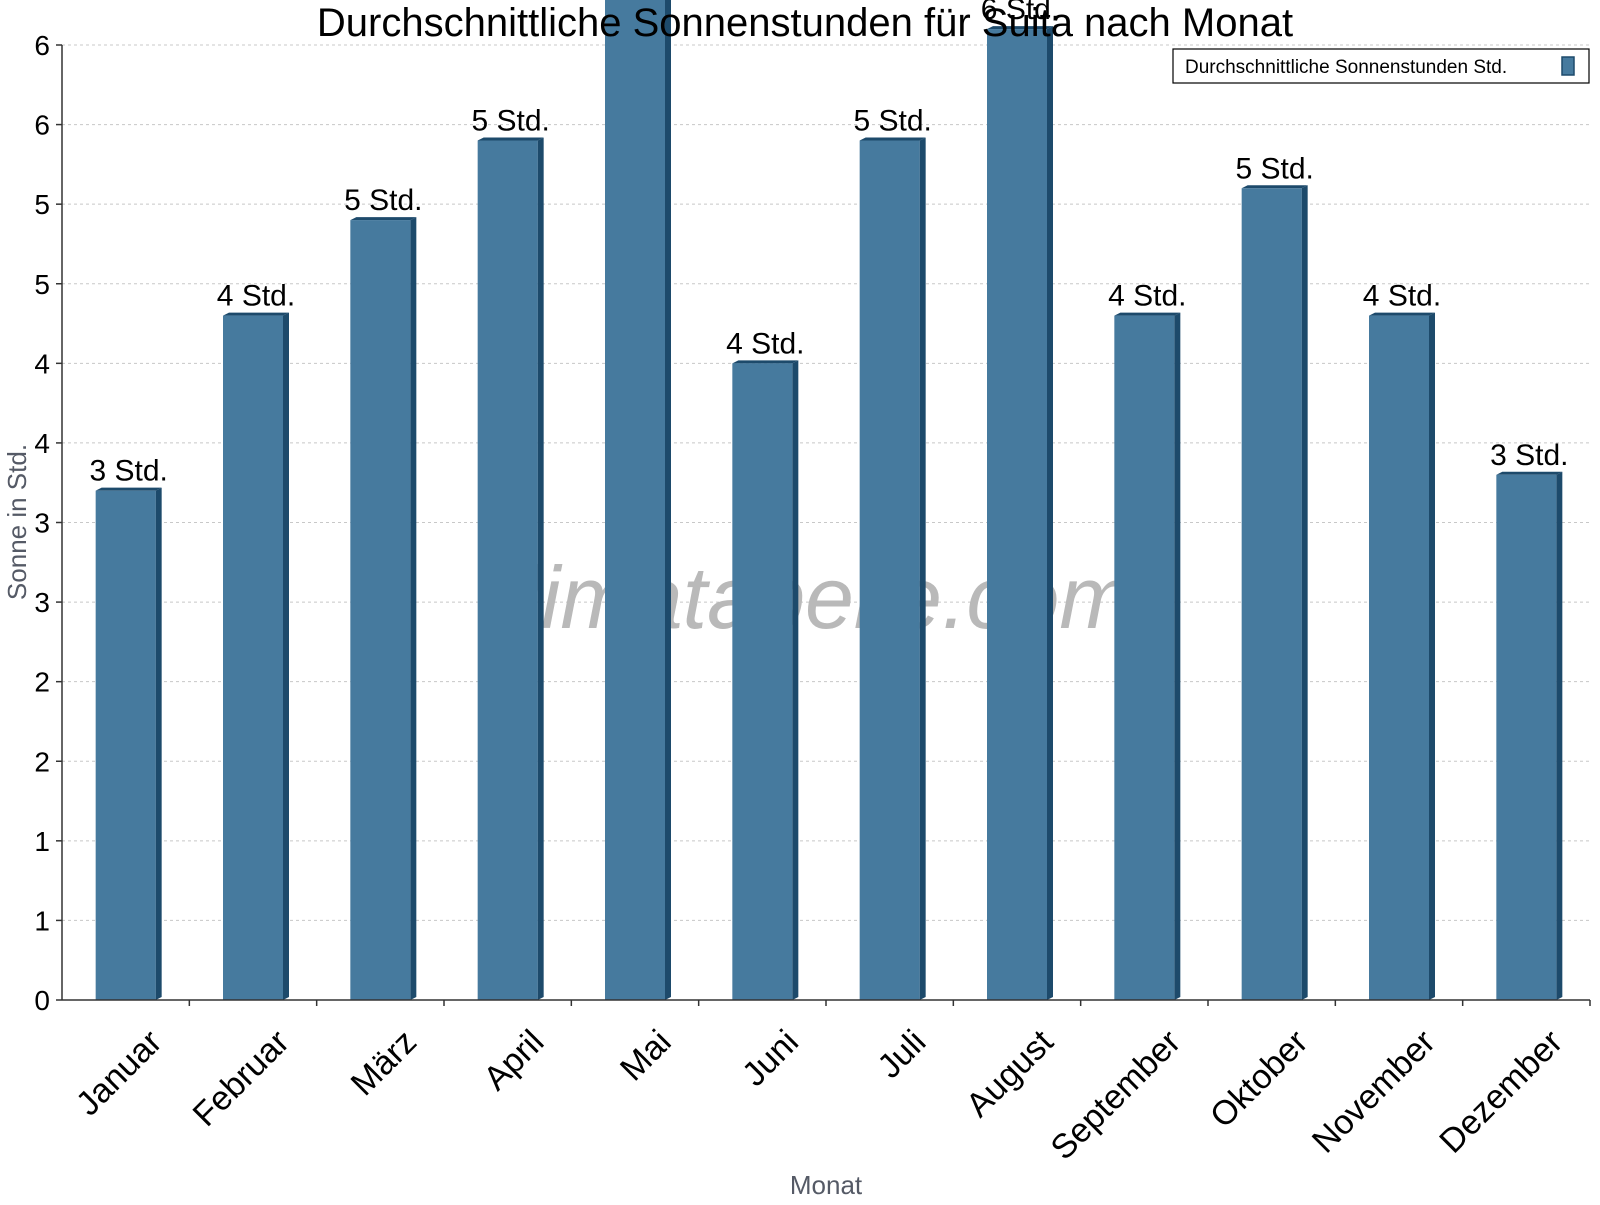  I want to click on bar-november, so click(1402, 656).